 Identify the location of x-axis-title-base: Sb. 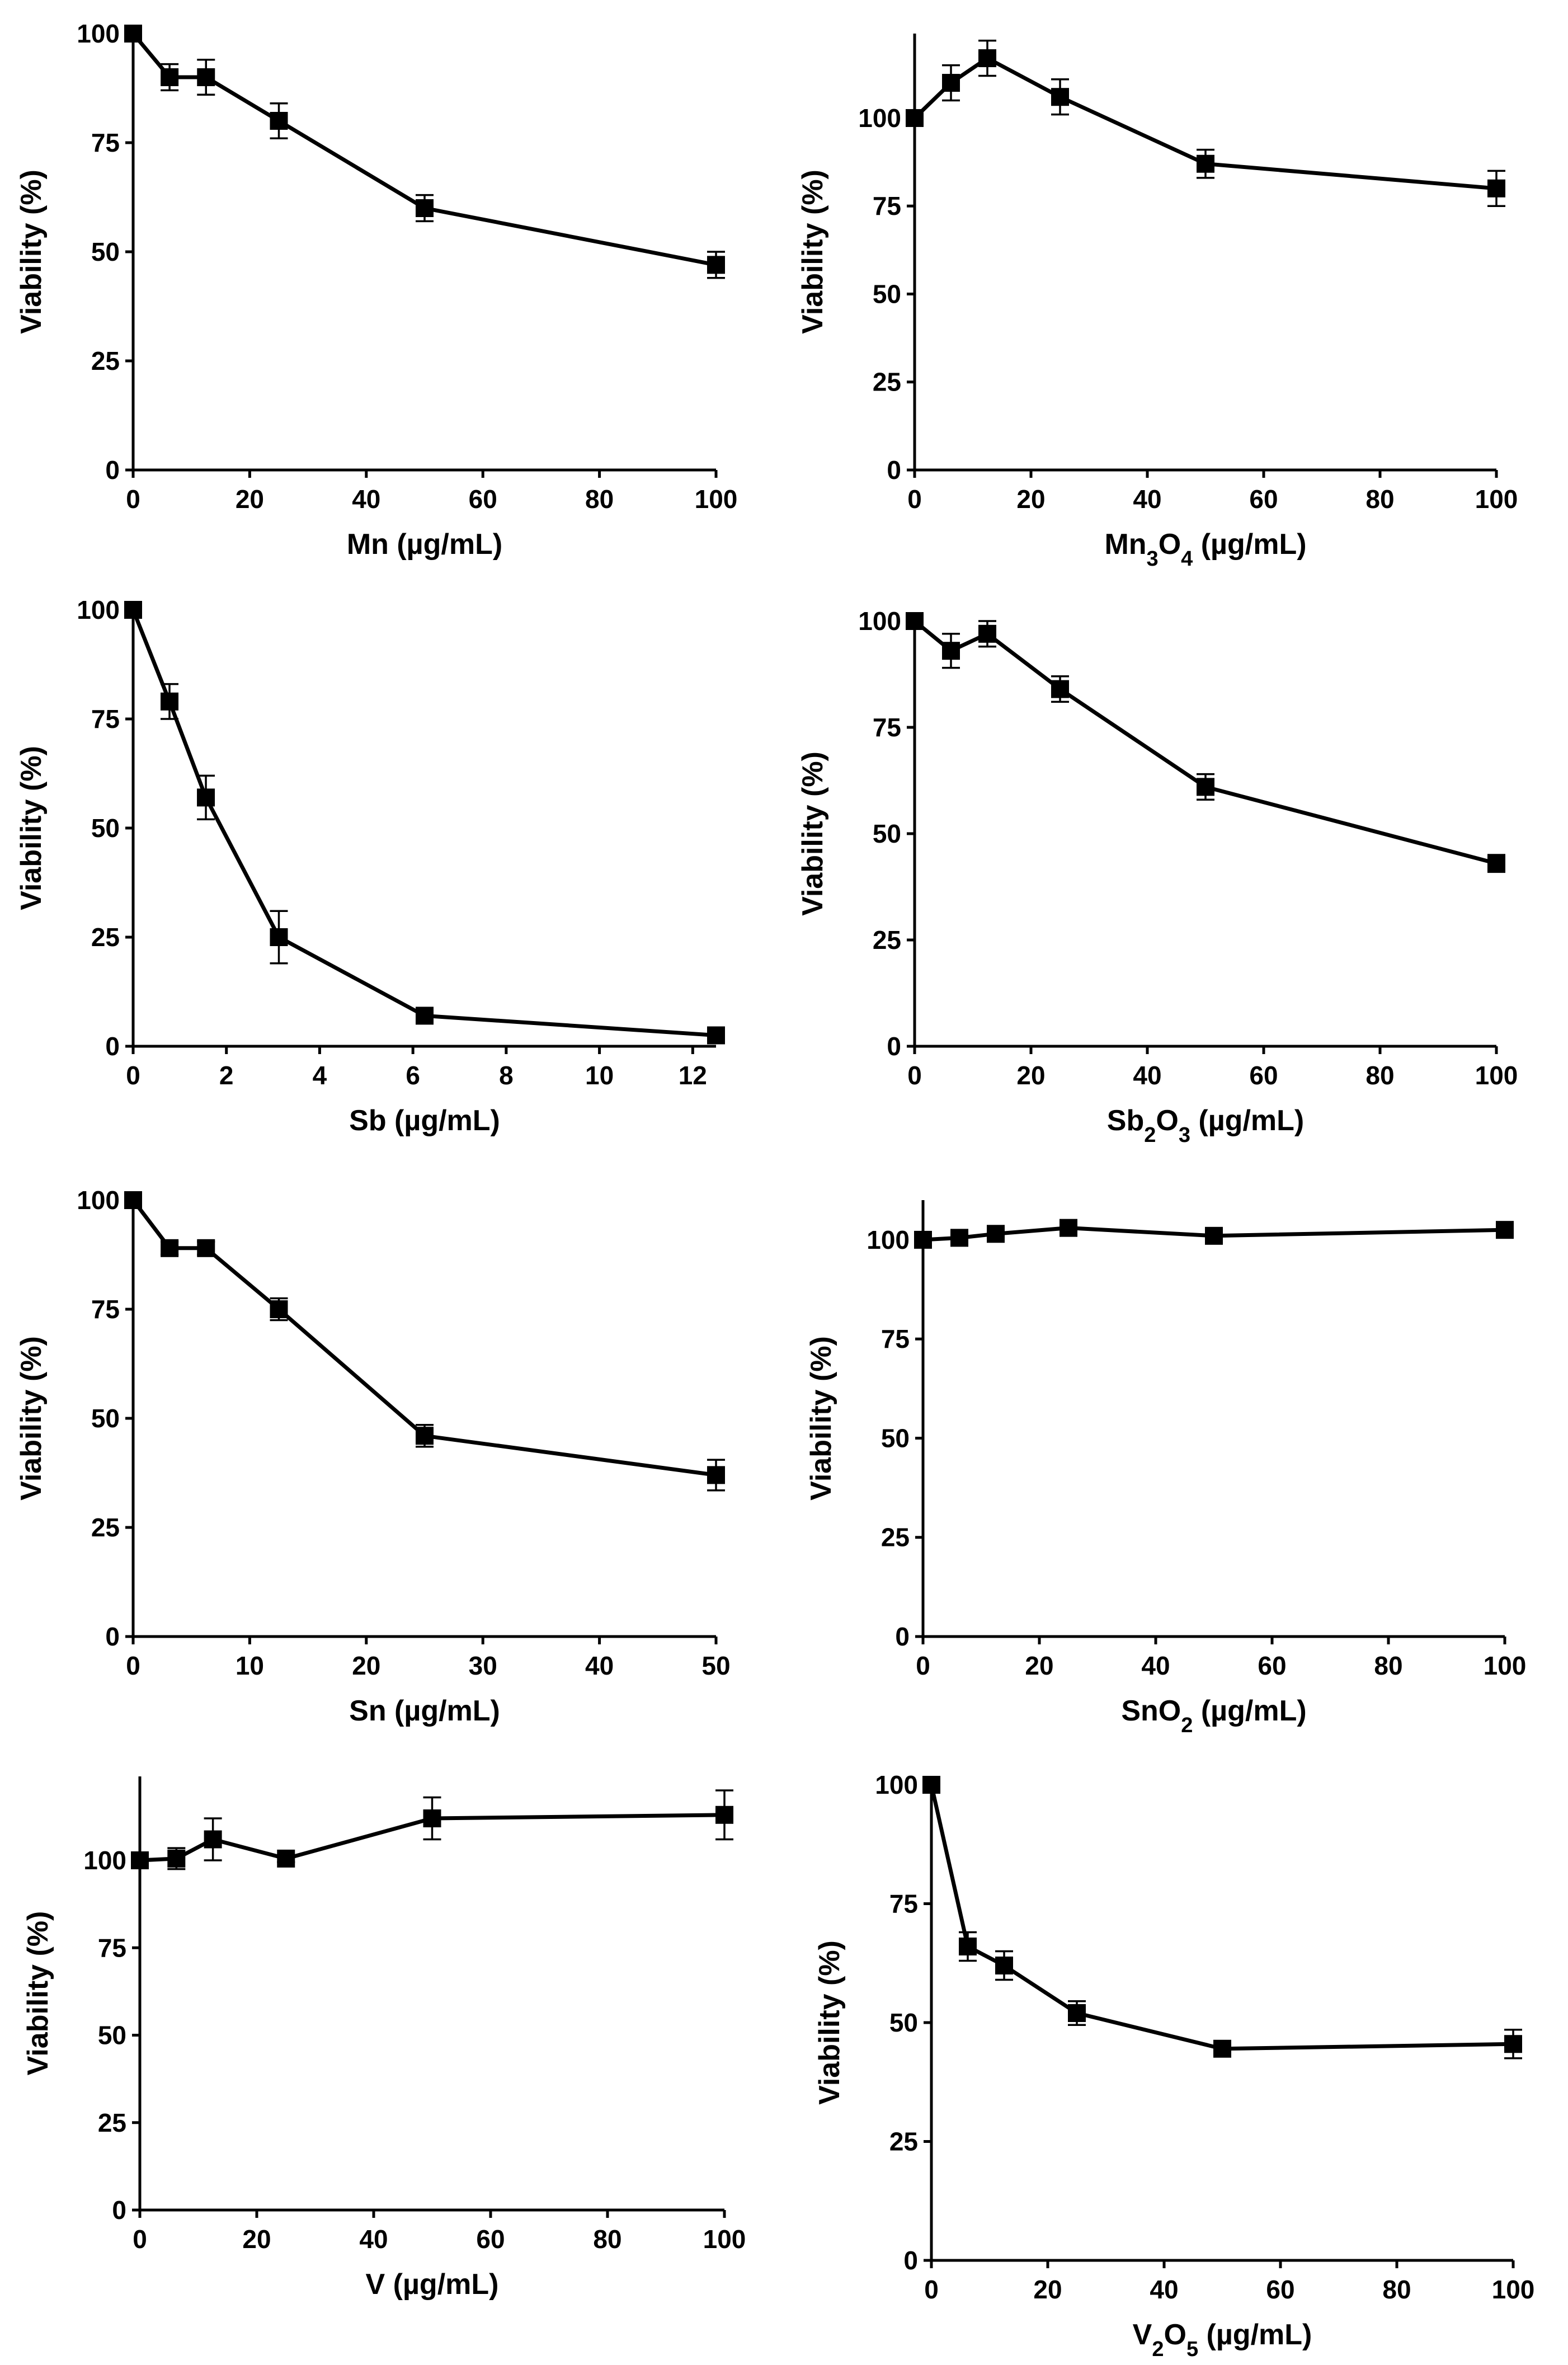
(367, 1120).